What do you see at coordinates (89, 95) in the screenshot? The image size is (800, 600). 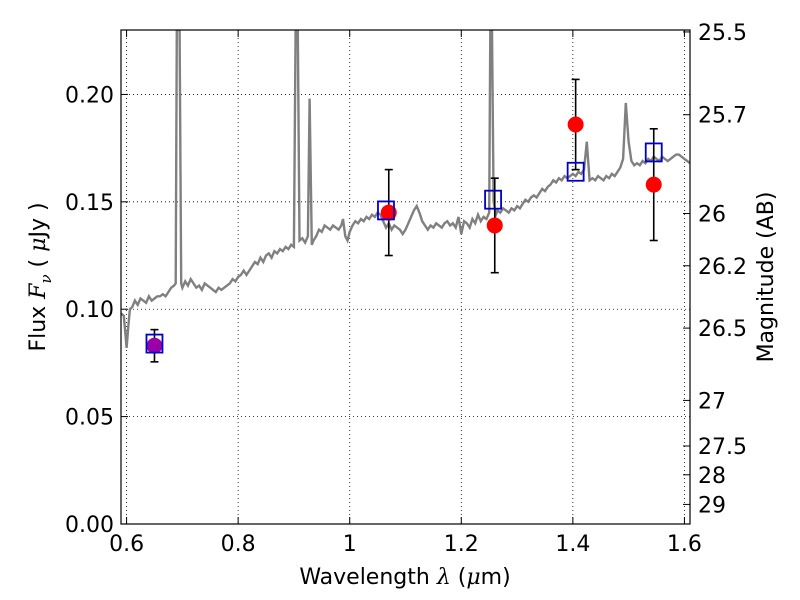 I see `y-tick-label: 0.20` at bounding box center [89, 95].